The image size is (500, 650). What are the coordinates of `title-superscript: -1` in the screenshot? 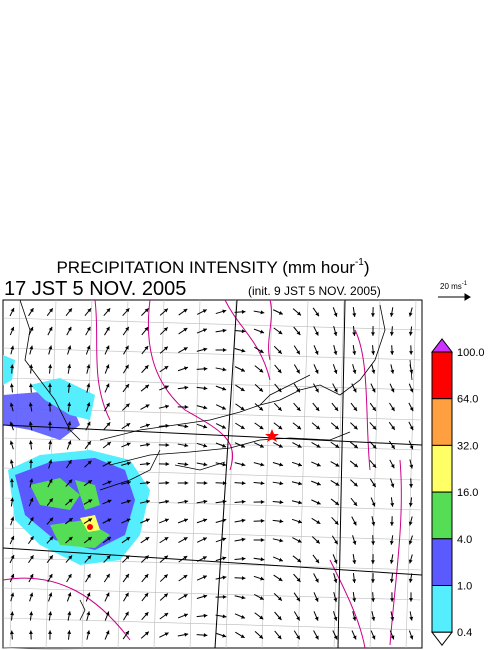 It's located at (359, 262).